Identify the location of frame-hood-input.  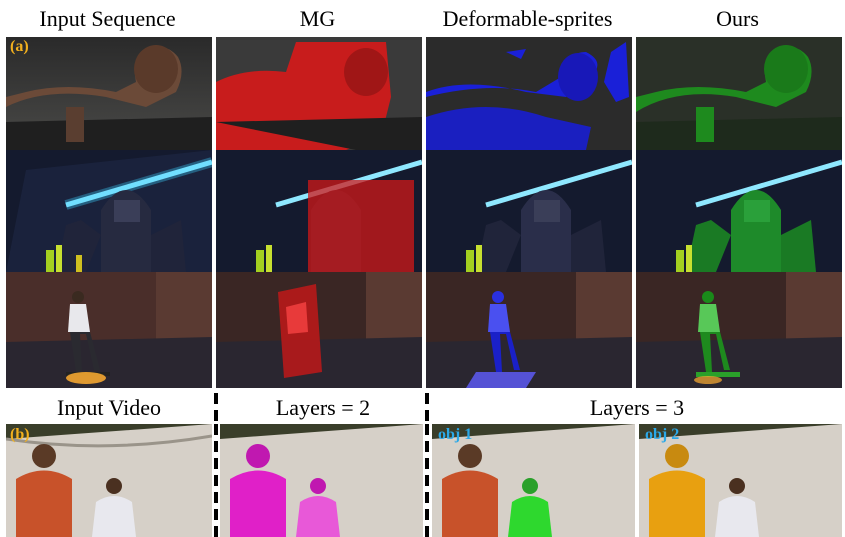
(109, 211).